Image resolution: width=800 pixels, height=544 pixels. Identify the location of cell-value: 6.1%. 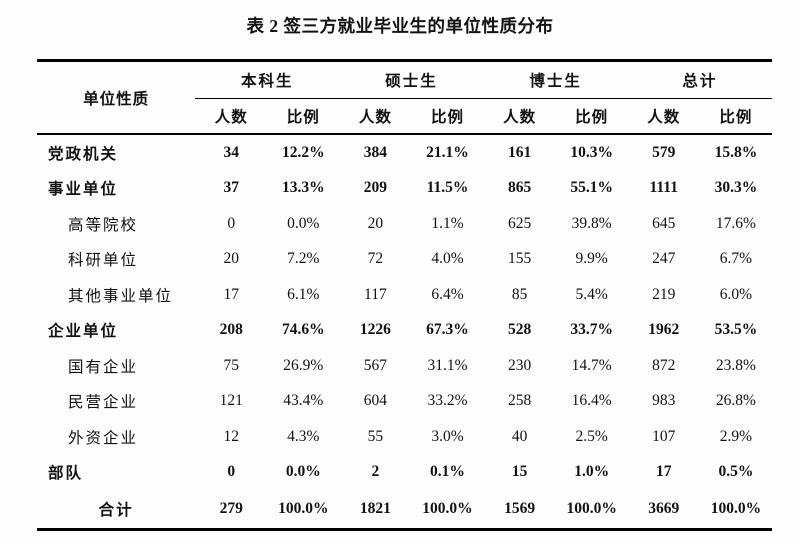
(303, 294).